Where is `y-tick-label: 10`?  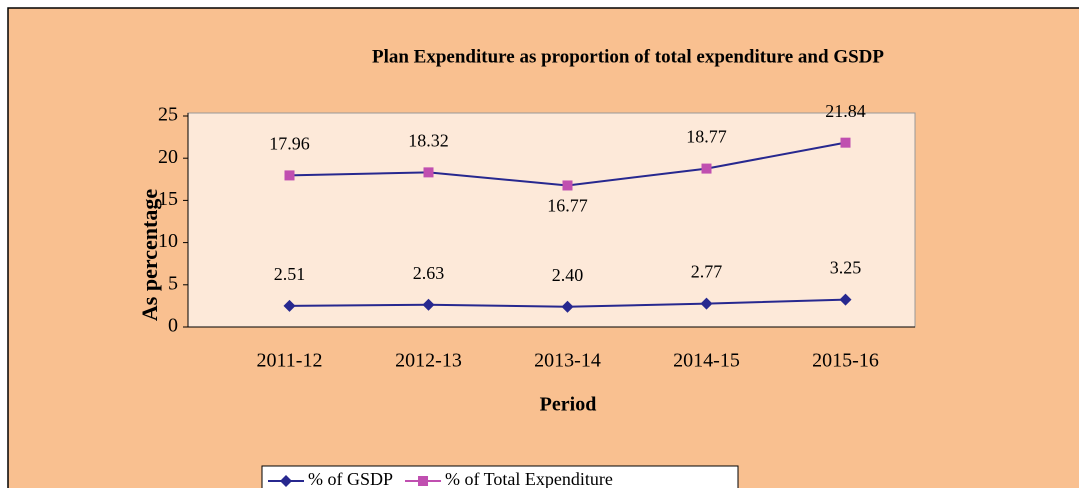 y-tick-label: 10 is located at coordinates (168, 241).